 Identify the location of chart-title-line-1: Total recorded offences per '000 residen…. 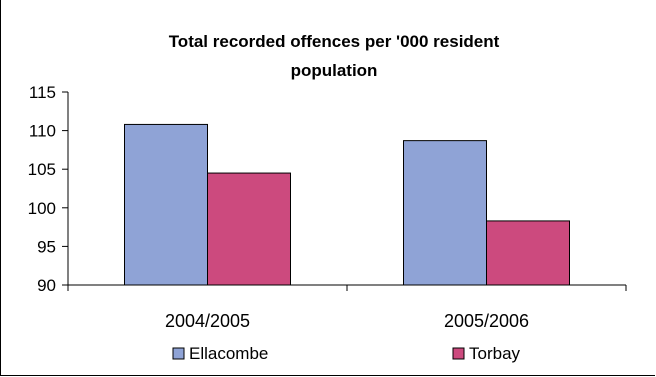
(334, 41).